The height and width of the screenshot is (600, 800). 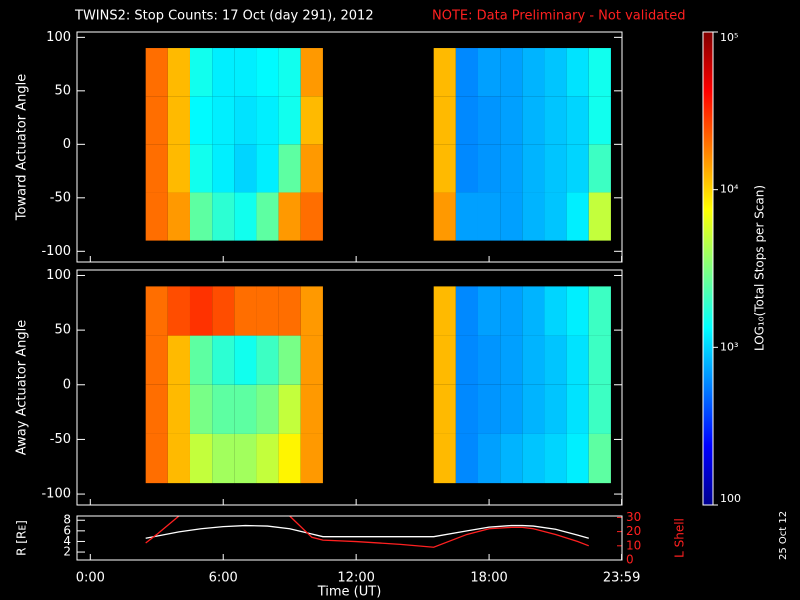 What do you see at coordinates (349, 592) in the screenshot?
I see `x-axis-label: Time (UT)` at bounding box center [349, 592].